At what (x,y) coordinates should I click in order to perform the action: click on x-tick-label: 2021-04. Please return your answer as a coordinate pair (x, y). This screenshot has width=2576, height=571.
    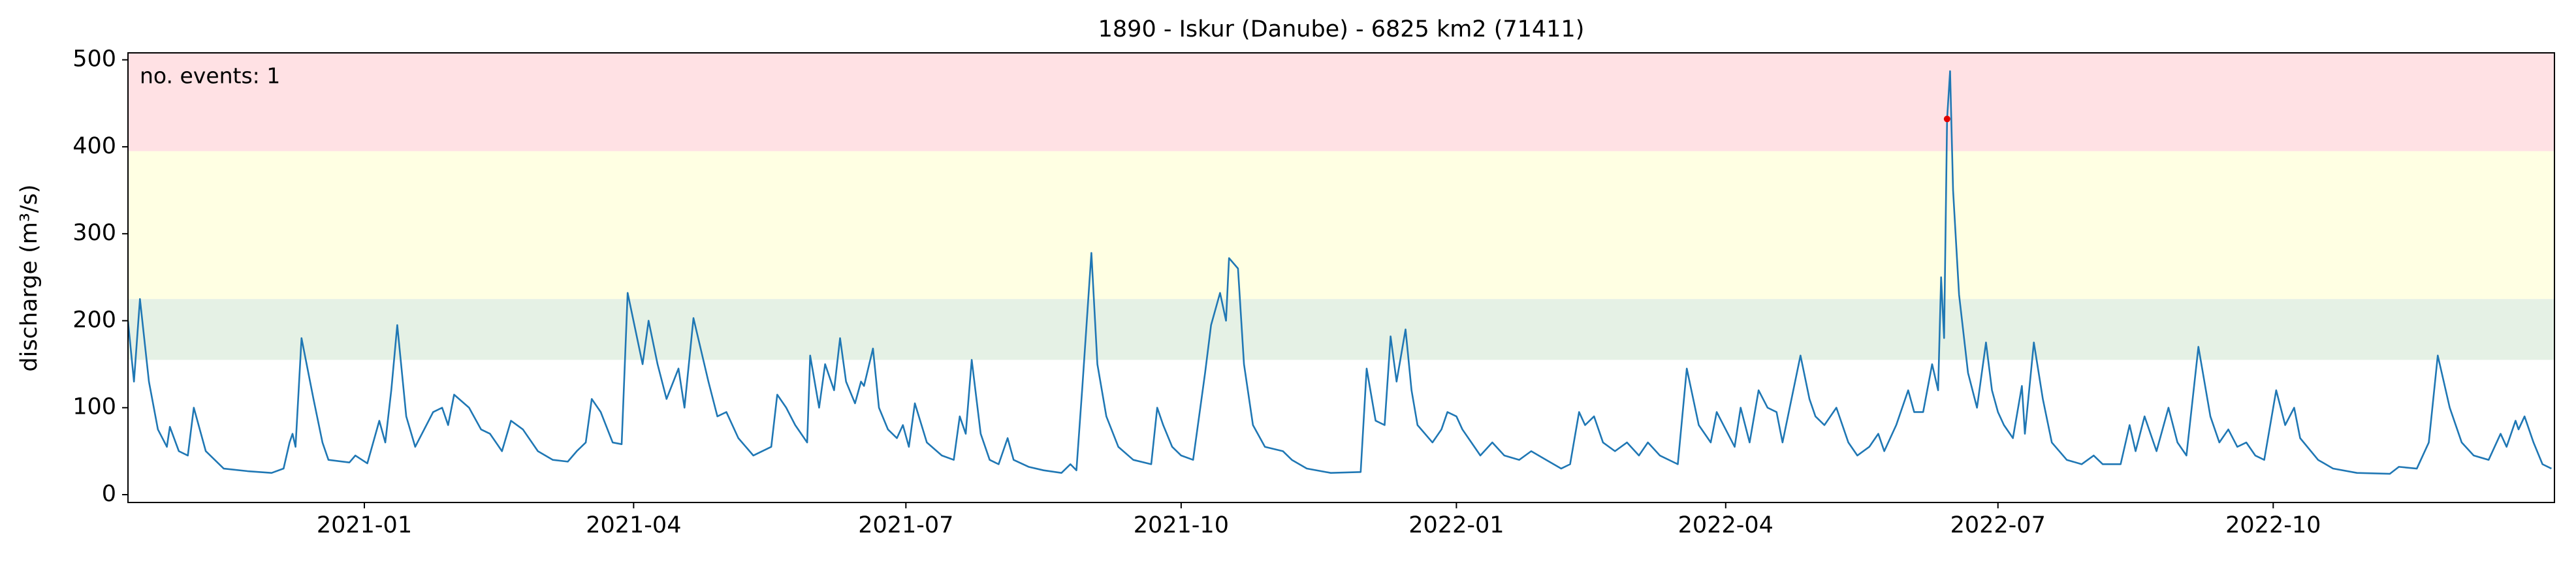
    Looking at the image, I should click on (633, 525).